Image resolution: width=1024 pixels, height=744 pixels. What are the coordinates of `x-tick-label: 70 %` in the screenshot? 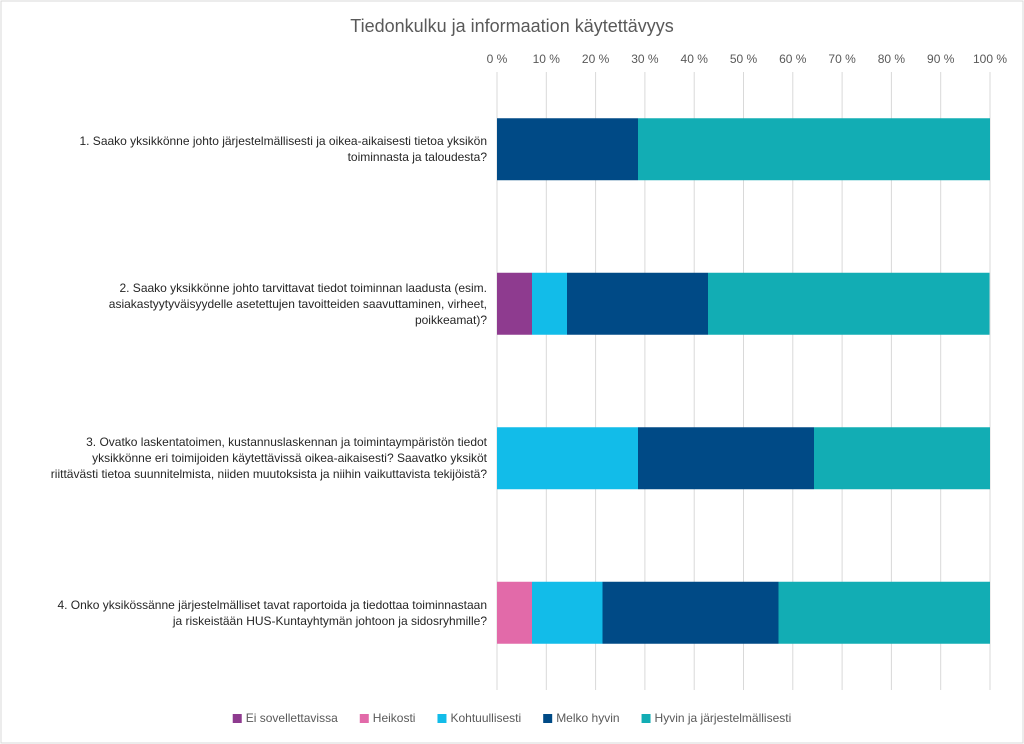 It's located at (842, 59).